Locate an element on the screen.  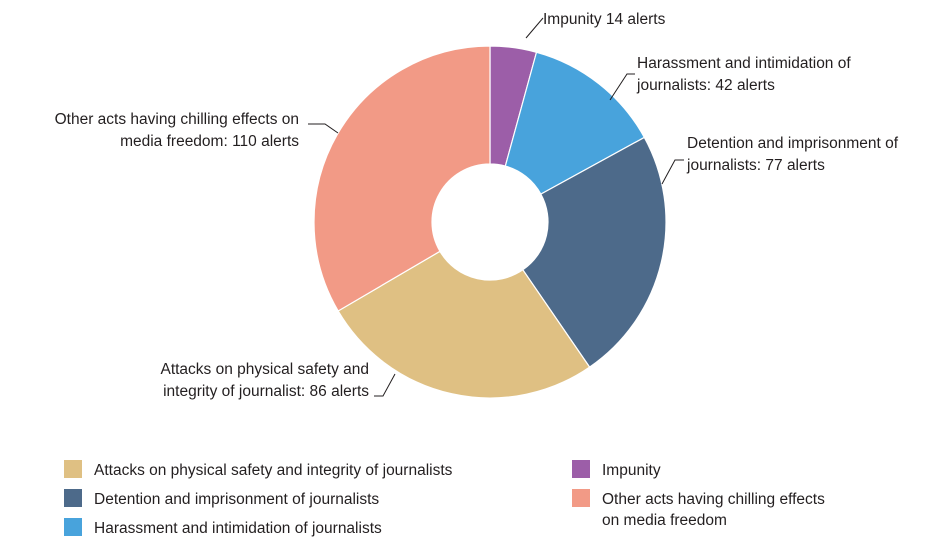
legend-label-line: on media freedom is located at coordinates (664, 520).